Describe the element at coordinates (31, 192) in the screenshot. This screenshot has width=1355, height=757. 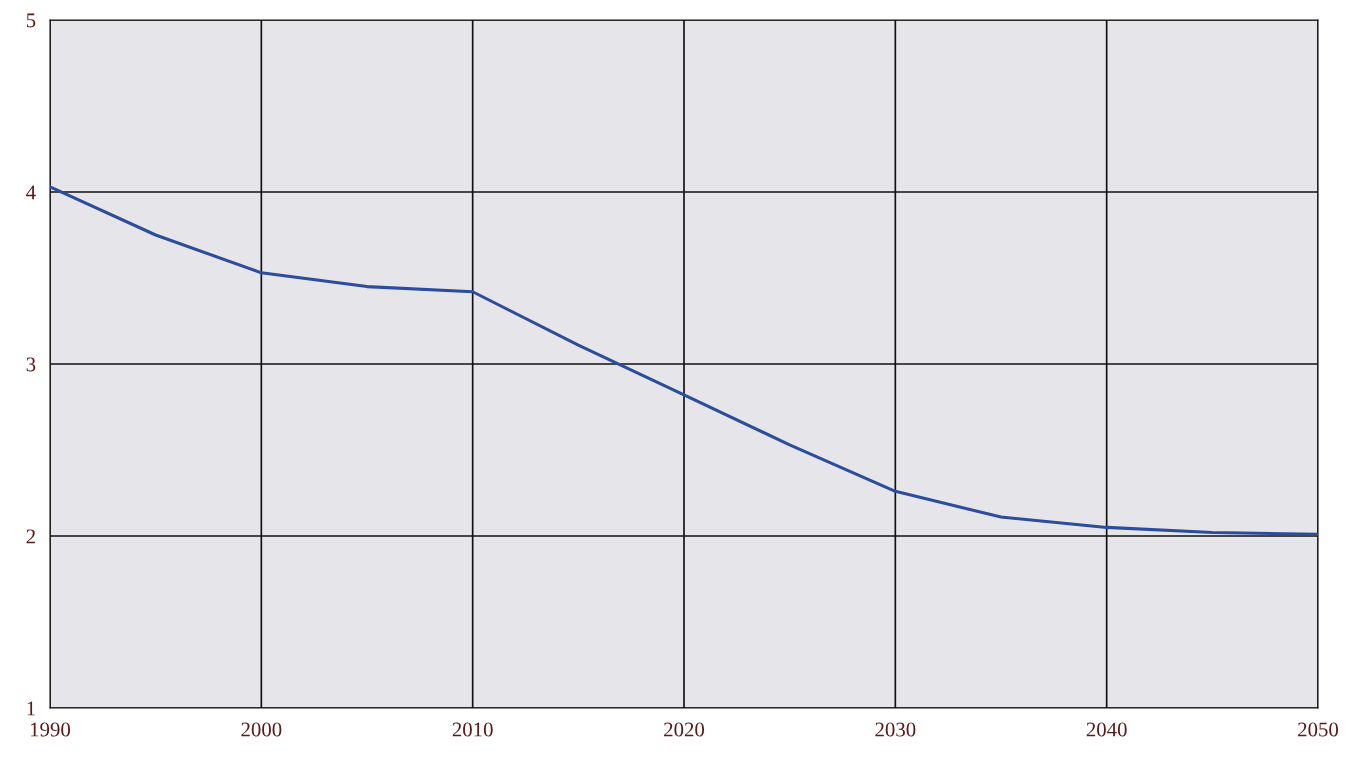
I see `y-tick-label: 4` at that location.